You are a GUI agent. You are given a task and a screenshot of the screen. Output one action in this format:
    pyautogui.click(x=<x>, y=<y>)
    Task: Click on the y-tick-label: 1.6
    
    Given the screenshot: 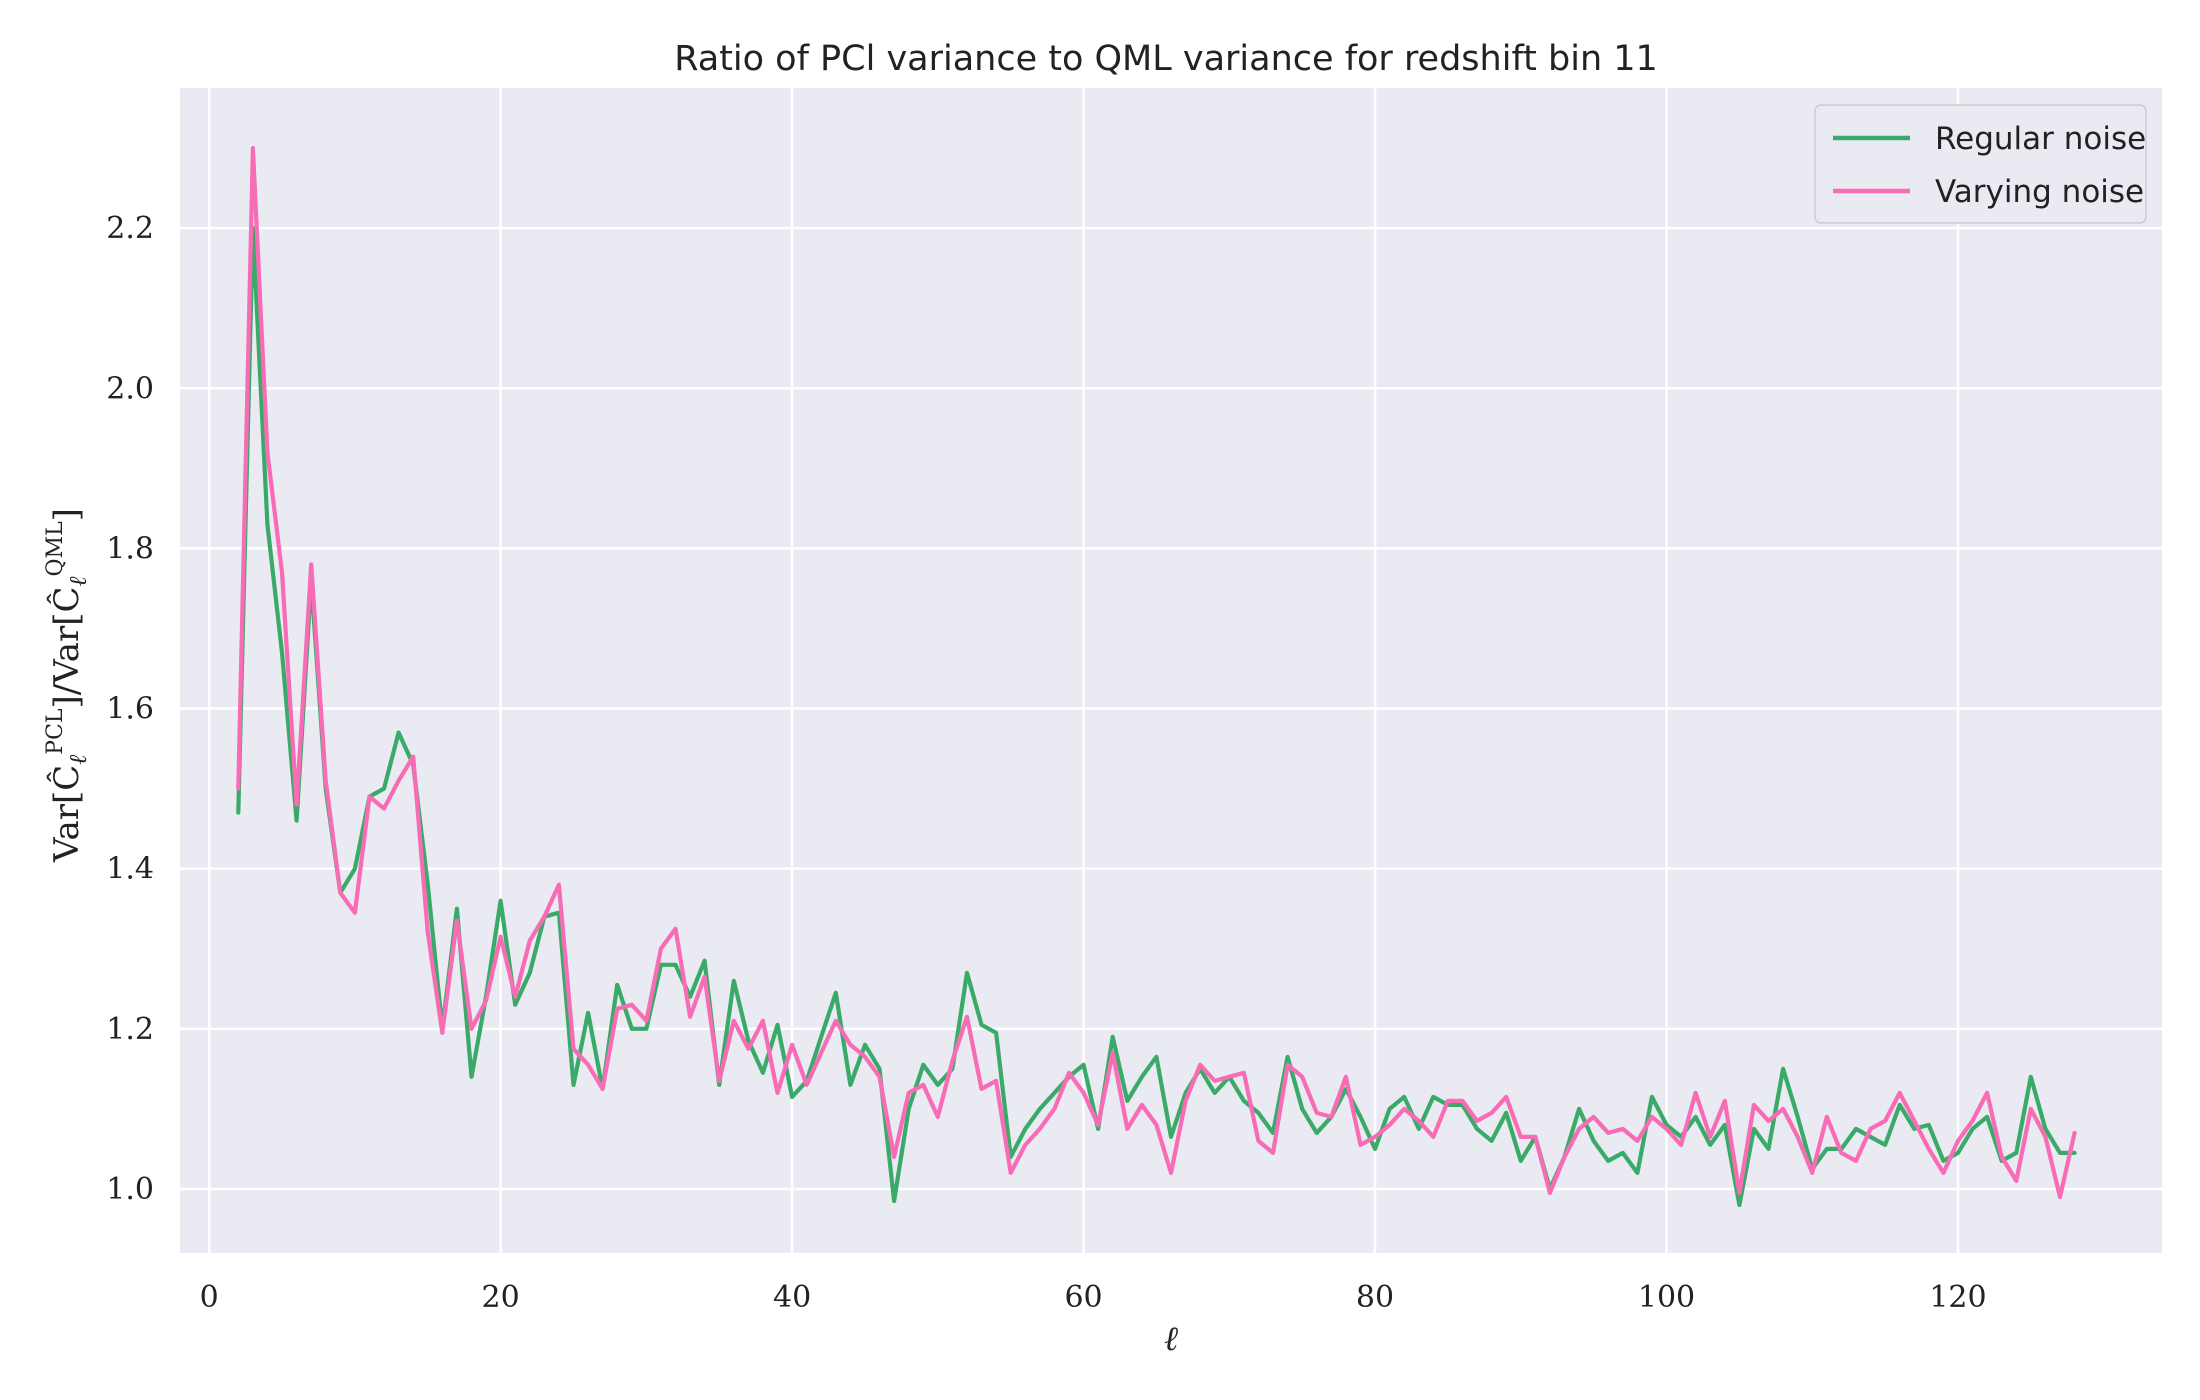 What is the action you would take?
    pyautogui.click(x=130, y=709)
    